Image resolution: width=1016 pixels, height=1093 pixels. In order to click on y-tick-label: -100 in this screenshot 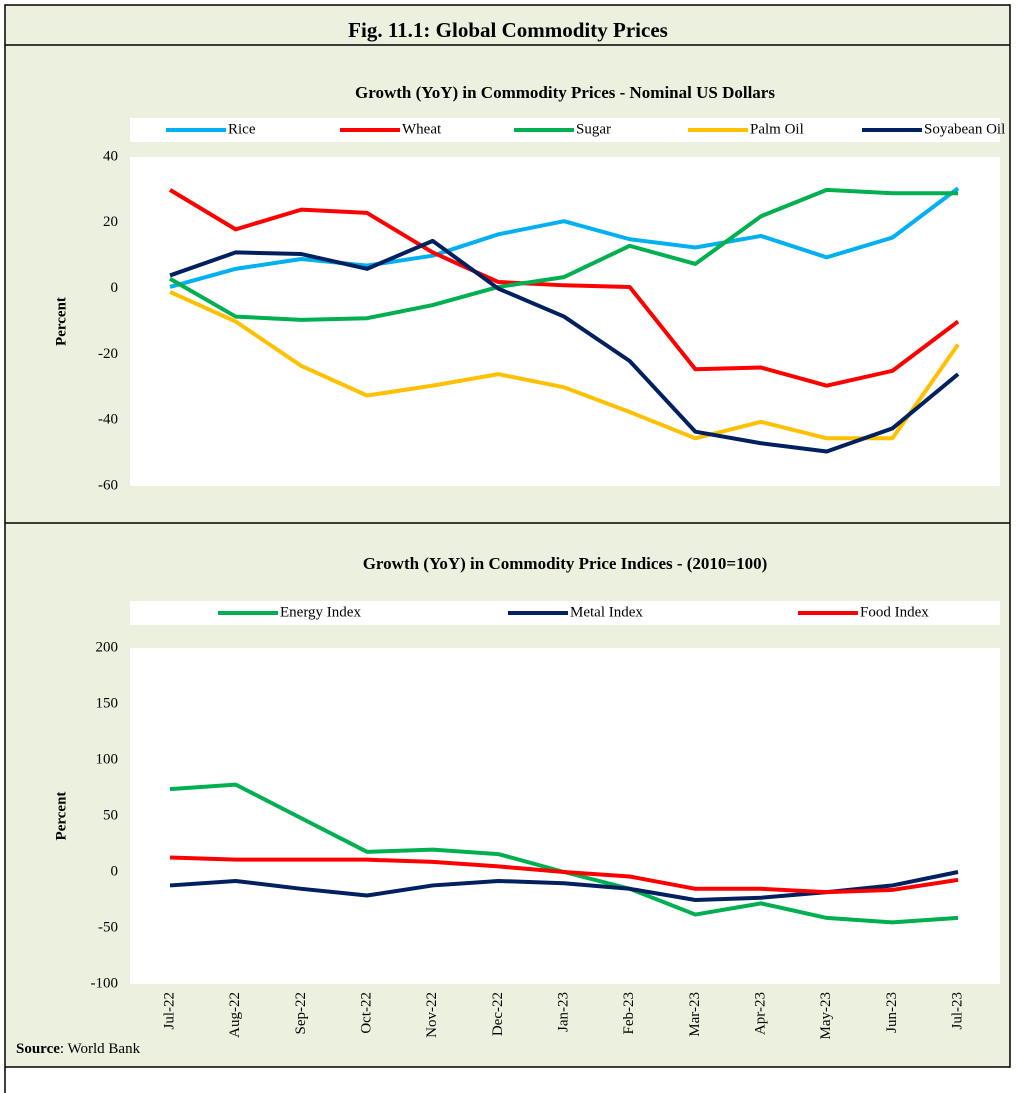, I will do `click(105, 983)`.